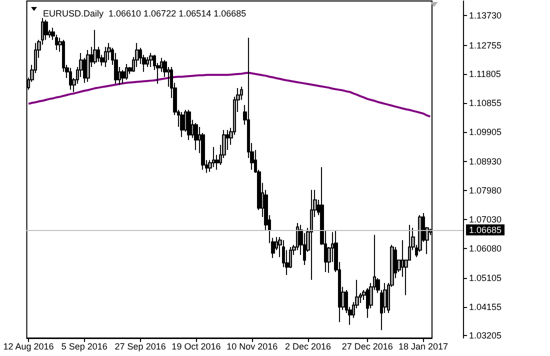 This screenshot has width=550, height=356. What do you see at coordinates (485, 74) in the screenshot?
I see `y-tick-label: 1.11805` at bounding box center [485, 74].